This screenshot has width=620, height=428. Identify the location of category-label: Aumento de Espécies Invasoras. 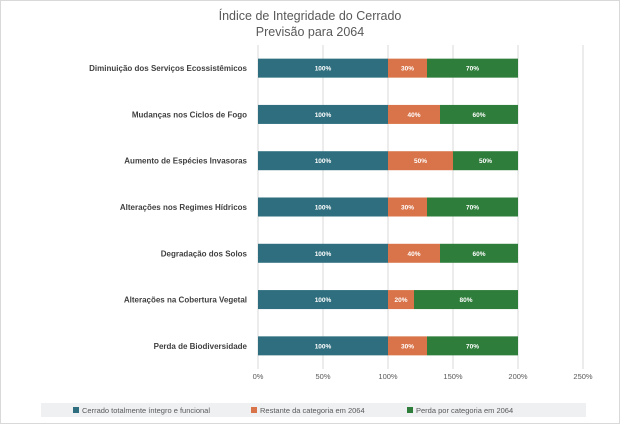
(185, 161).